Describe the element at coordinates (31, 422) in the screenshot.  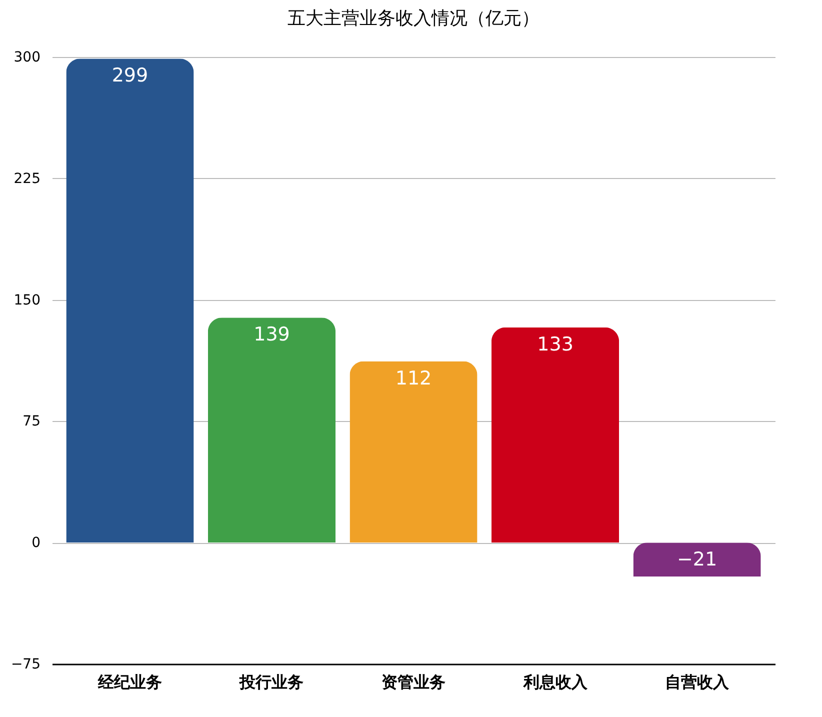
I see `y-tick-label: 75` at that location.